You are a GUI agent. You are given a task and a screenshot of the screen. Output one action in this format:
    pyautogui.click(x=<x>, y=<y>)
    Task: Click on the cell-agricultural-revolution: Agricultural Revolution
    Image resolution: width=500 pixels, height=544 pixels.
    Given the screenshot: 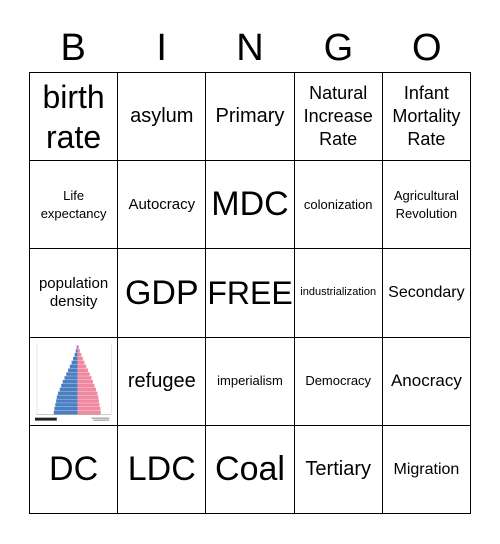 What is the action you would take?
    pyautogui.click(x=426, y=205)
    